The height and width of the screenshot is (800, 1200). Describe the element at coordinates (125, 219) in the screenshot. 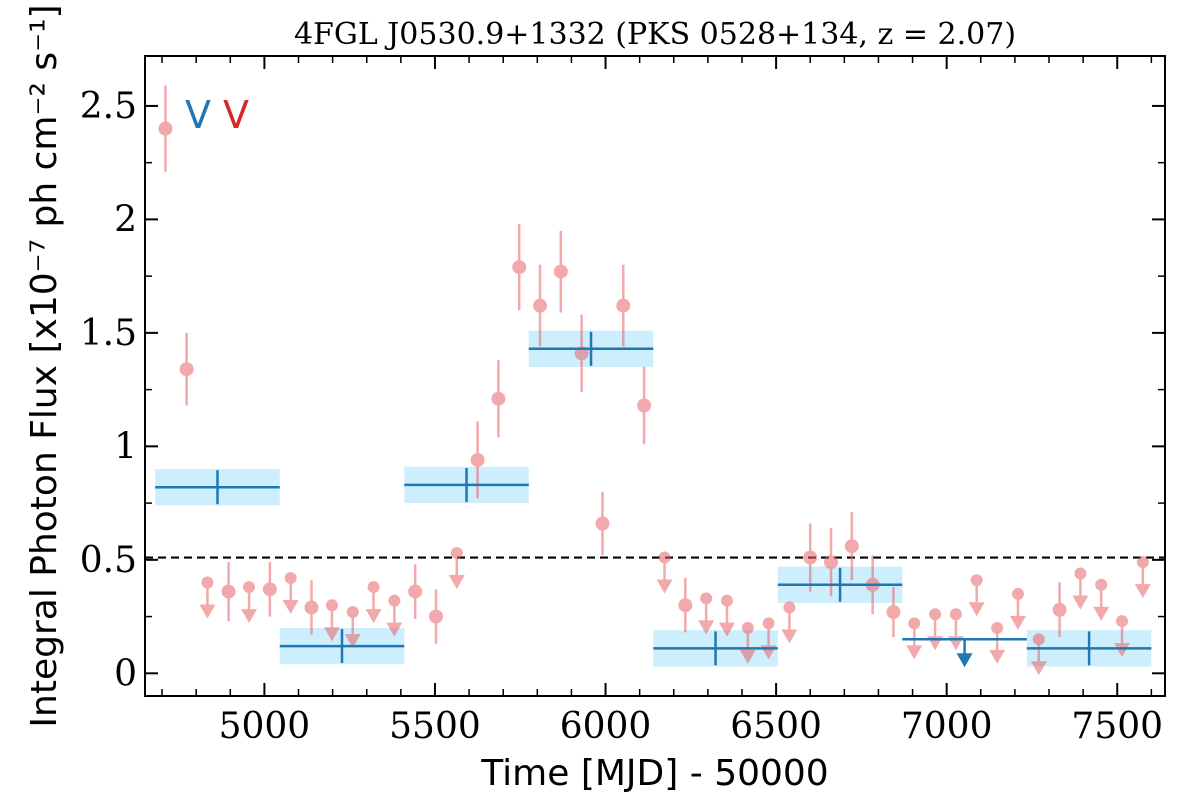

I see `y-tick-label: 2` at that location.